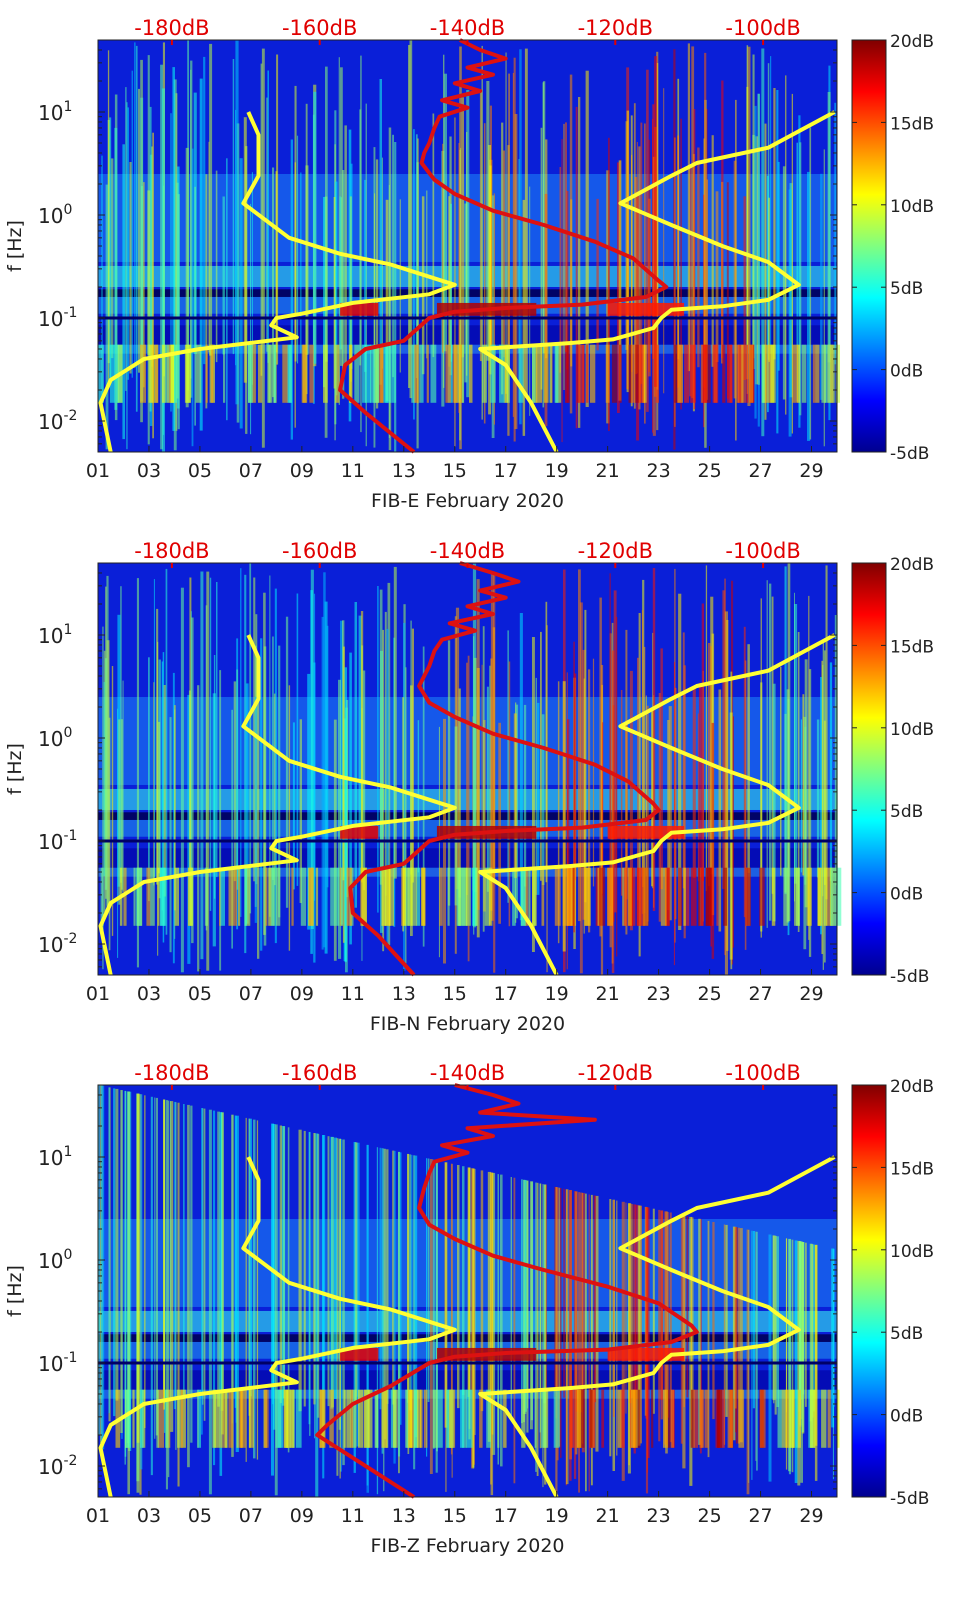 The image size is (962, 1599). What do you see at coordinates (55, 112) in the screenshot?
I see `y-tick-label: 10¹` at bounding box center [55, 112].